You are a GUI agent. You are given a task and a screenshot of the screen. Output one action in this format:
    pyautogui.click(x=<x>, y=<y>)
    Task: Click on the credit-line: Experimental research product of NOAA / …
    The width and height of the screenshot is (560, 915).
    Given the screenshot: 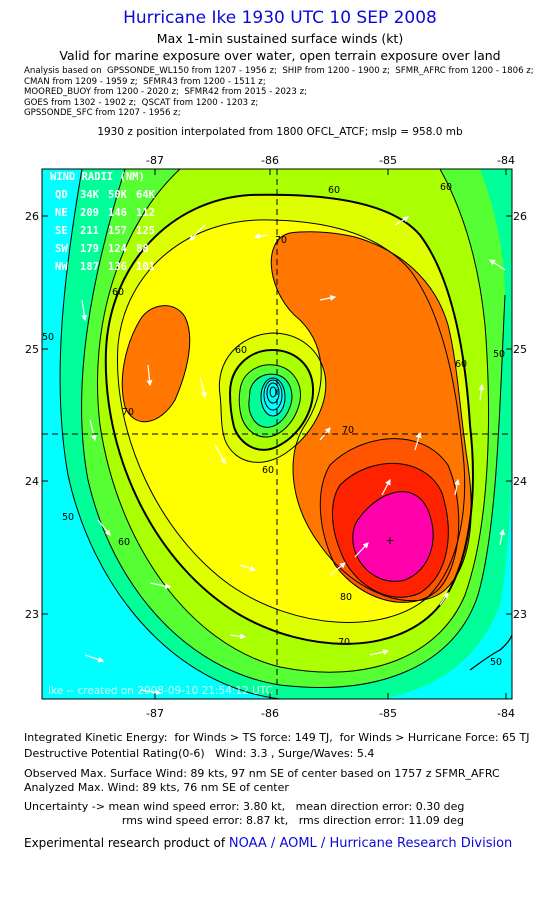 What is the action you would take?
    pyautogui.click(x=268, y=843)
    